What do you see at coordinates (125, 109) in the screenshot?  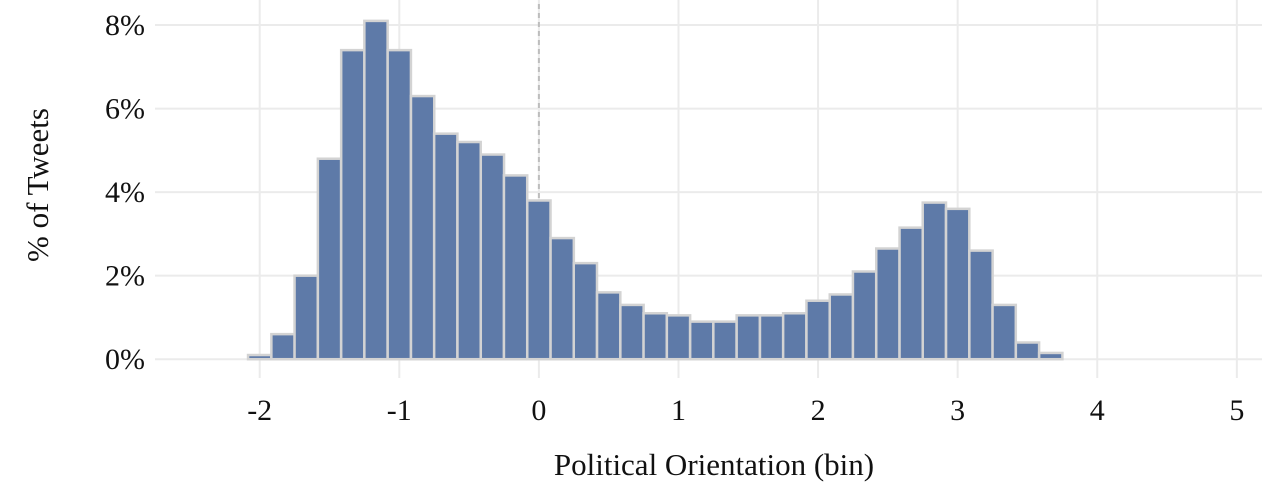 I see `y-tick-label: 6%` at bounding box center [125, 109].